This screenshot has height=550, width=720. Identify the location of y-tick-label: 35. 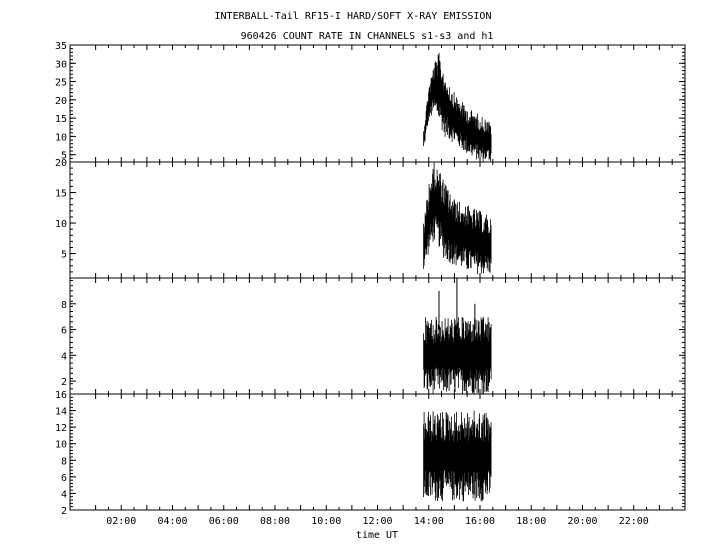
(61, 46).